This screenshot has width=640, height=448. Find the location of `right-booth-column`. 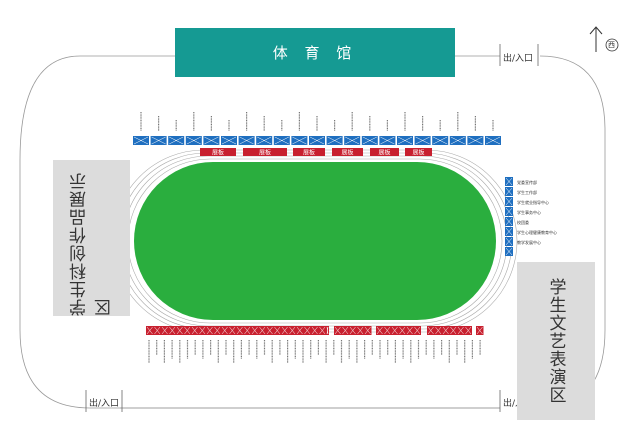

right-booth-column is located at coordinates (509, 216).